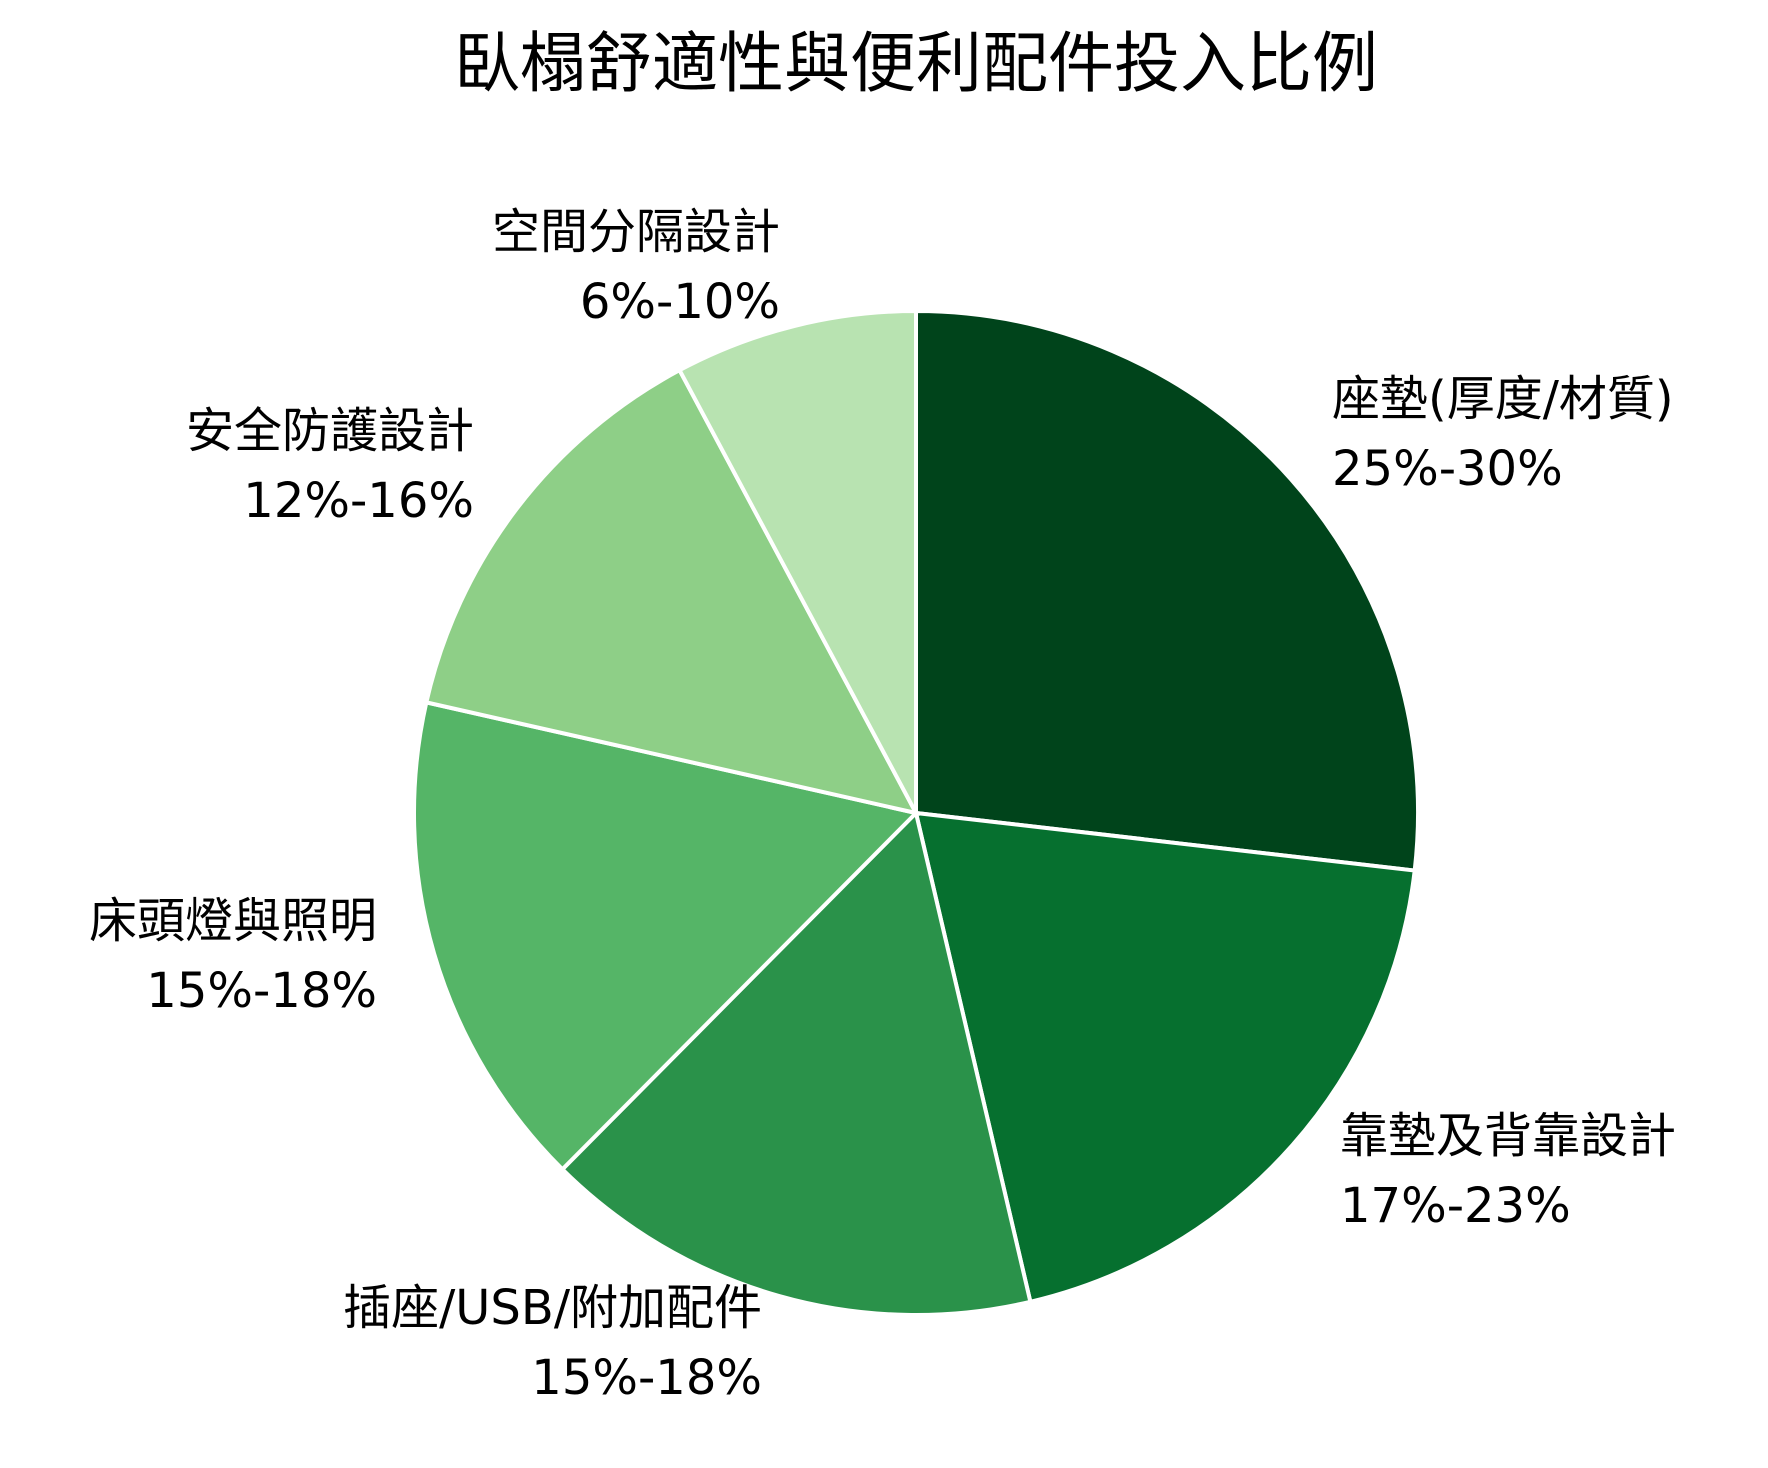  Describe the element at coordinates (636, 232) in the screenshot. I see `slice-label: 空間分隔設計` at that location.